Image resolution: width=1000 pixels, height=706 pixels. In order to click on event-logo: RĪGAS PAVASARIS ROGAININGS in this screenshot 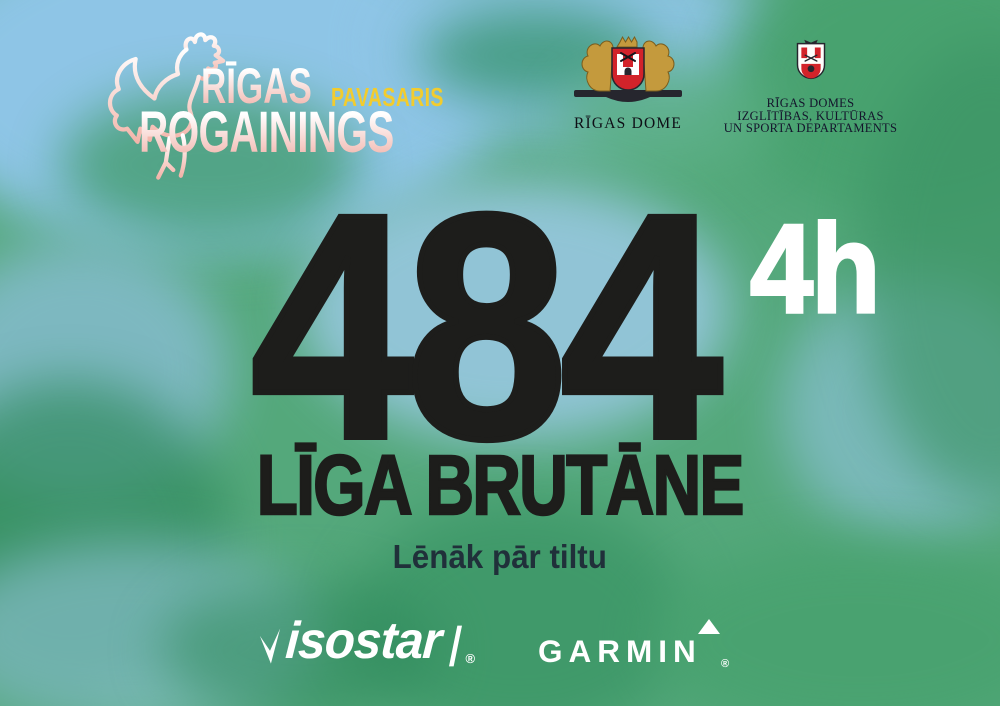, I will do `click(295, 109)`.